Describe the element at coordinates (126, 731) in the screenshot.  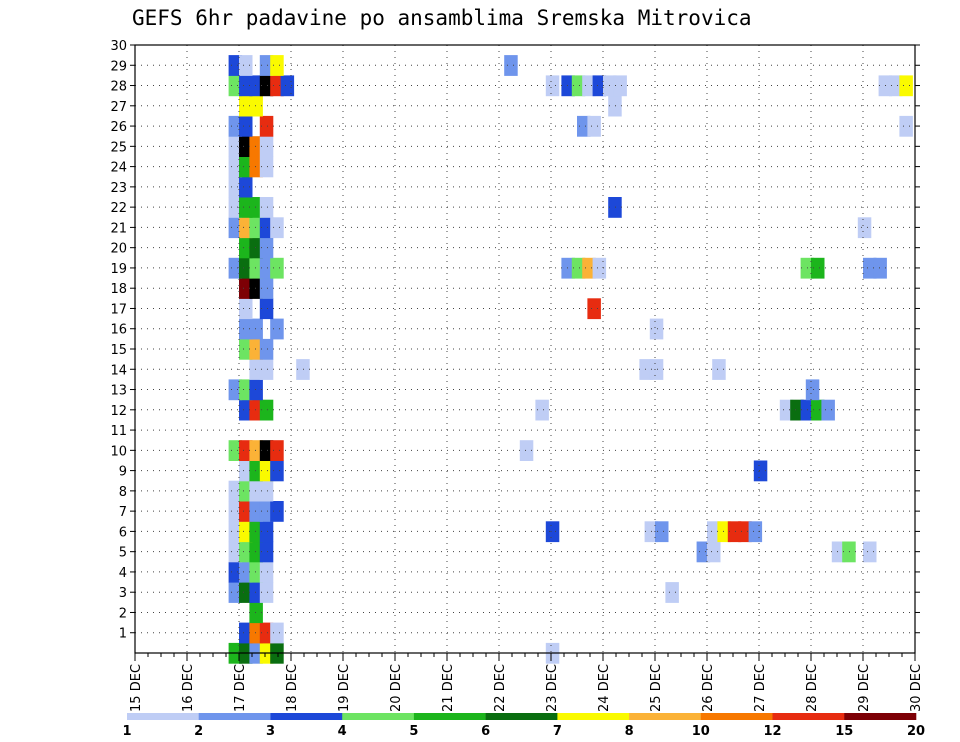
I see `colorbar-label: 1` at that location.